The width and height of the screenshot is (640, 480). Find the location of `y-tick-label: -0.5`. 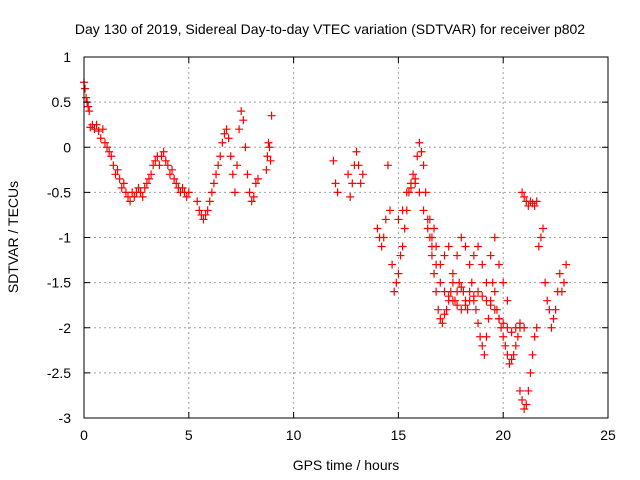

y-tick-label: -0.5 is located at coordinates (59, 192).